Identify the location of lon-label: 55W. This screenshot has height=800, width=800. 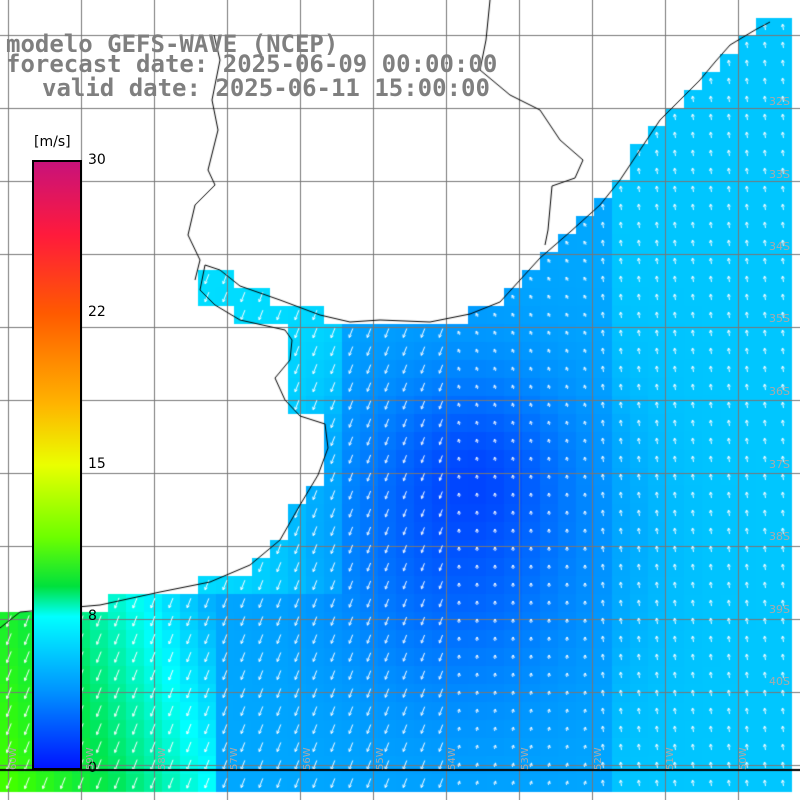
(380, 758).